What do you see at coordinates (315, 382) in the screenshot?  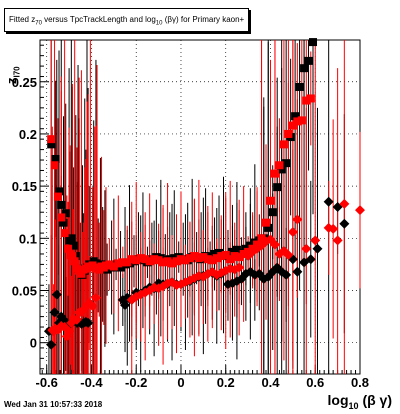 I see `x-tick-label: 0.6` at bounding box center [315, 382].